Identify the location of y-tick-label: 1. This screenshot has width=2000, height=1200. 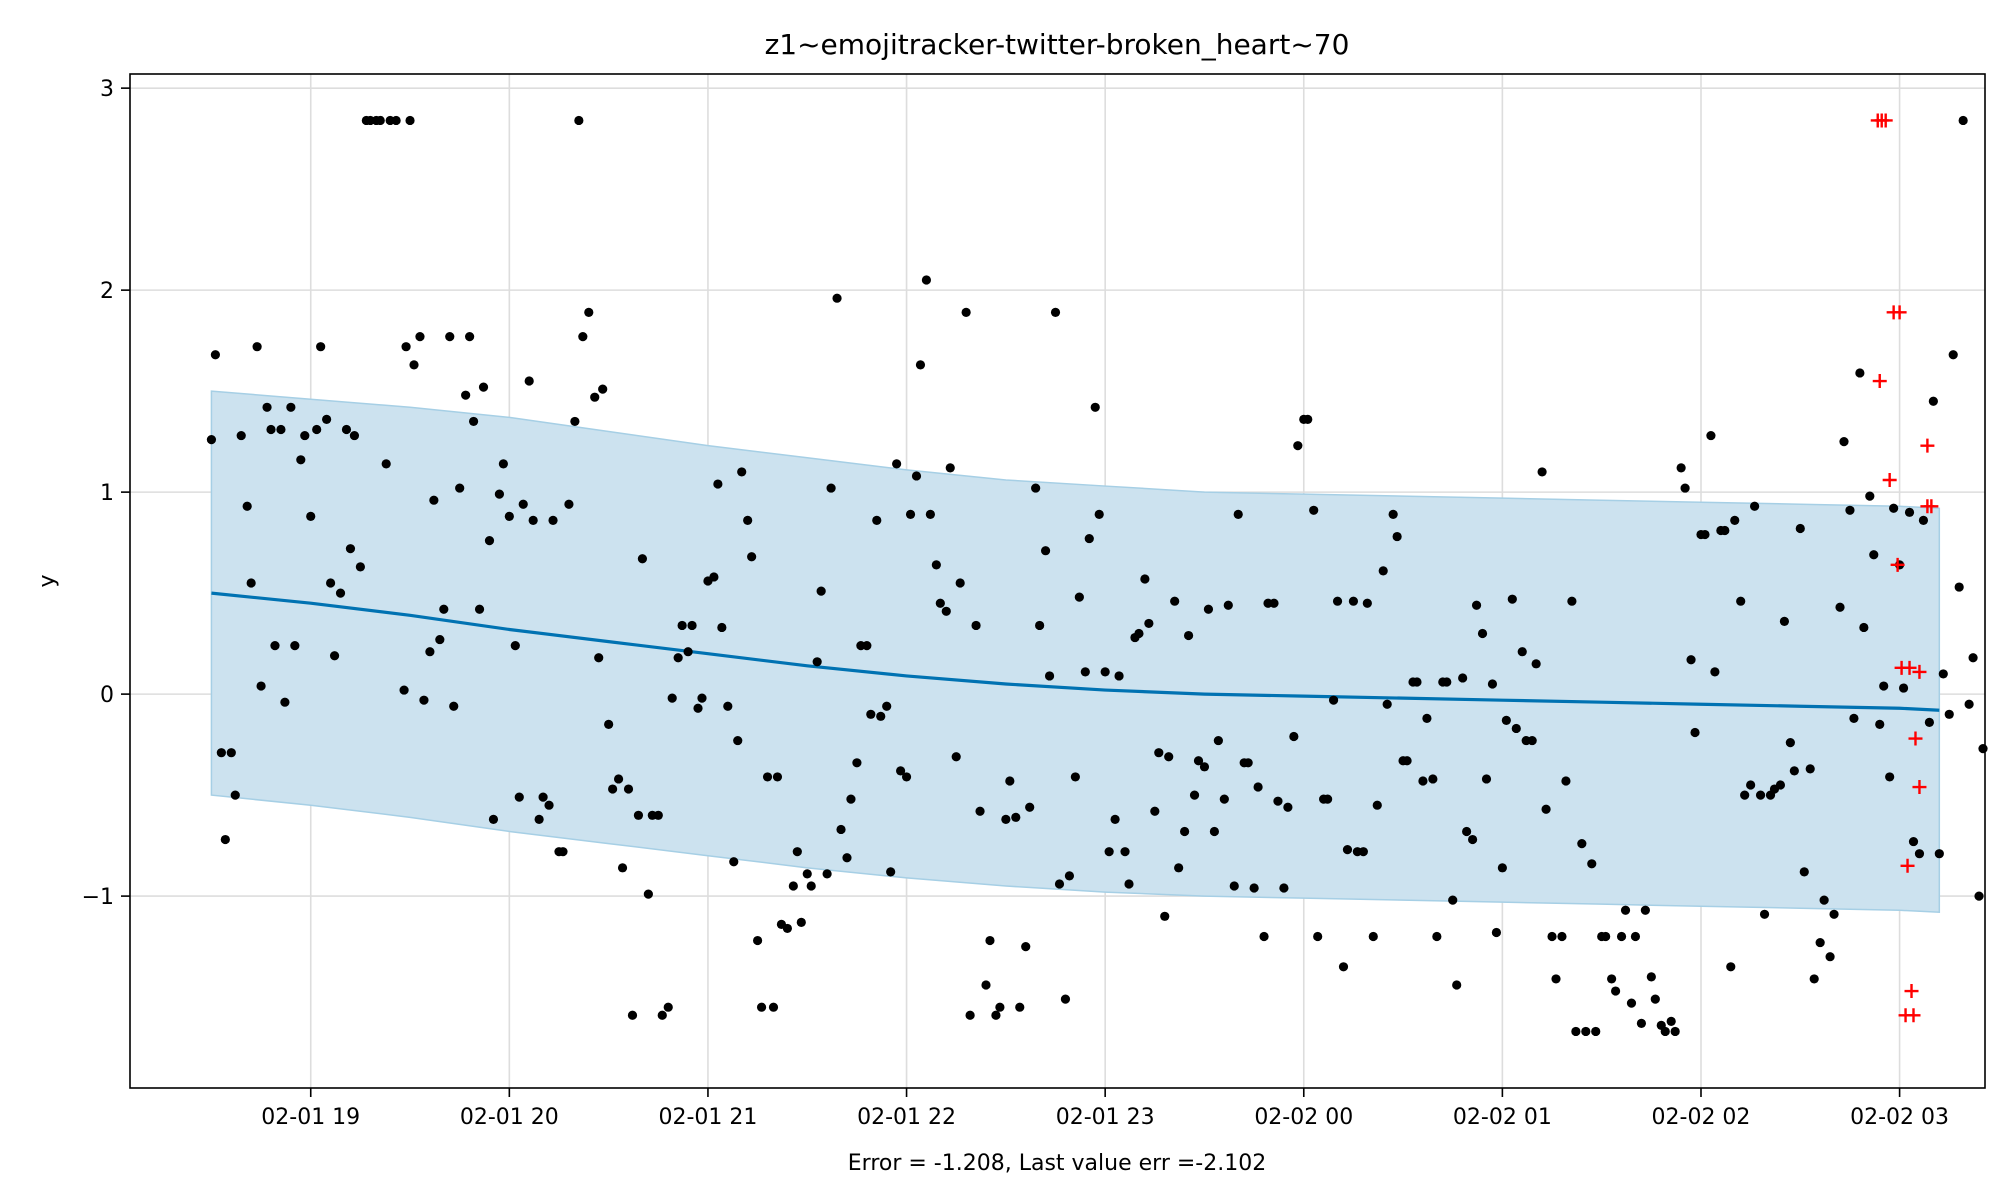
(107, 493).